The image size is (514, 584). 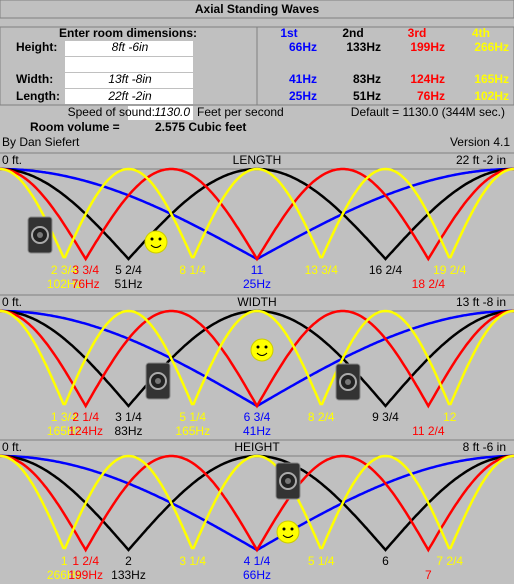 I want to click on frequency: 51Hz, so click(x=367, y=96).